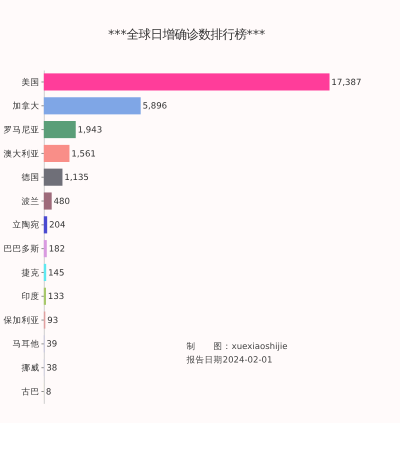 The width and height of the screenshot is (400, 466). Describe the element at coordinates (229, 360) in the screenshot. I see `annotation: 报告日期2024-02-01` at that location.